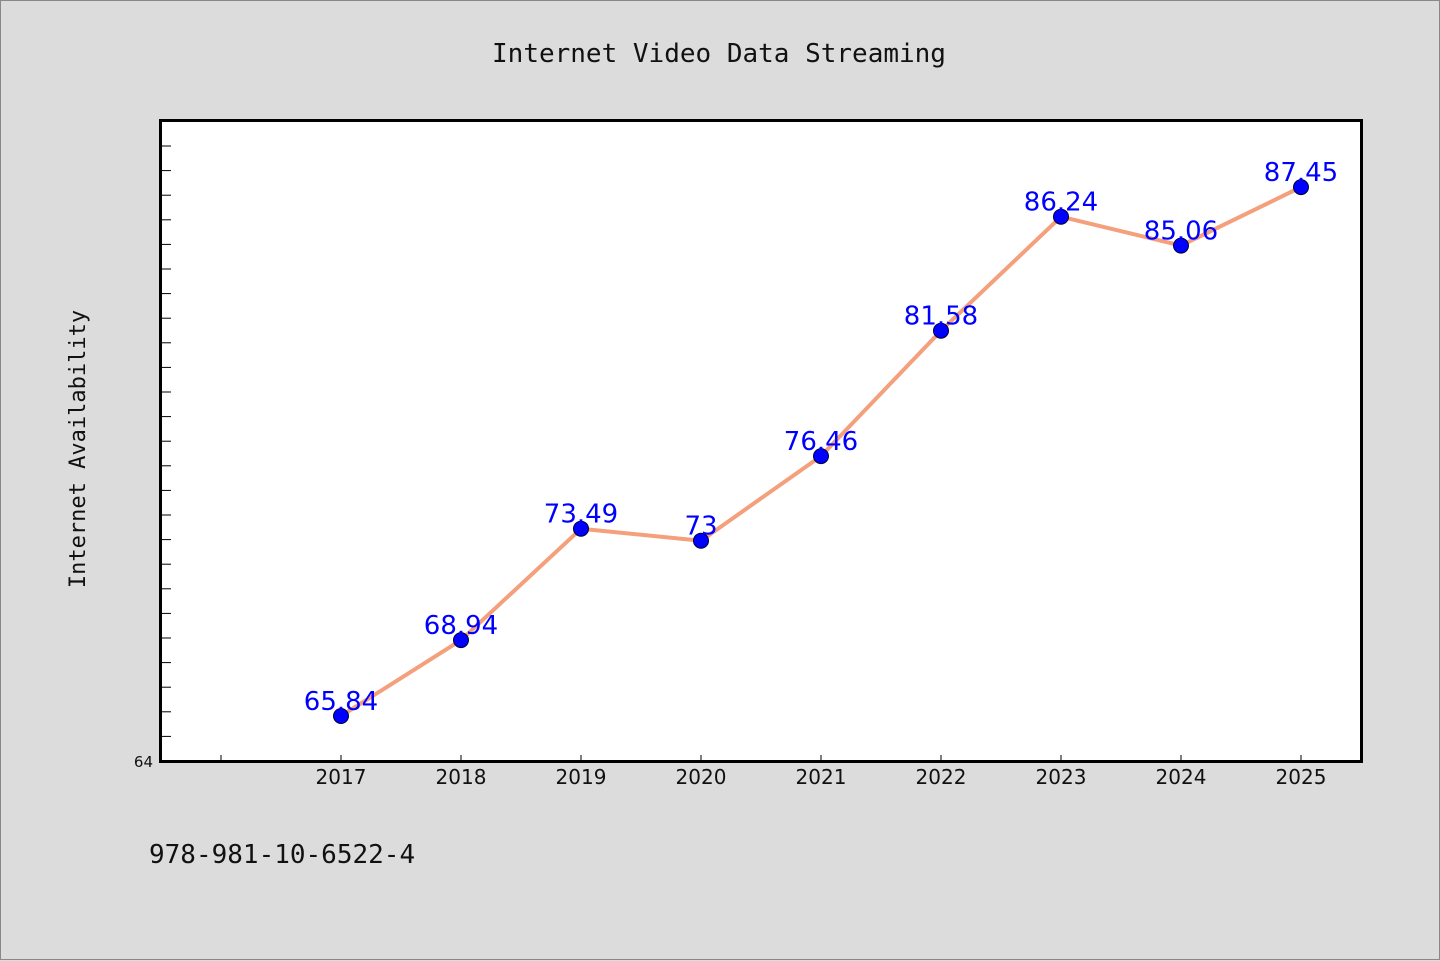 The width and height of the screenshot is (1440, 961). What do you see at coordinates (701, 777) in the screenshot?
I see `x-tick-label: 2020` at bounding box center [701, 777].